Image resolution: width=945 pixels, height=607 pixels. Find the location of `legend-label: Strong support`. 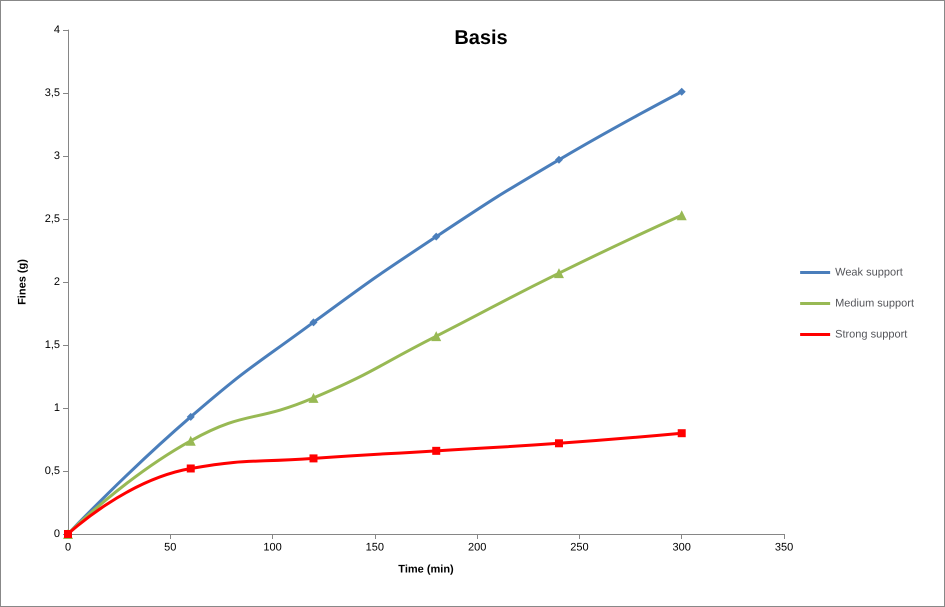

legend-label: Strong support is located at coordinates (871, 334).